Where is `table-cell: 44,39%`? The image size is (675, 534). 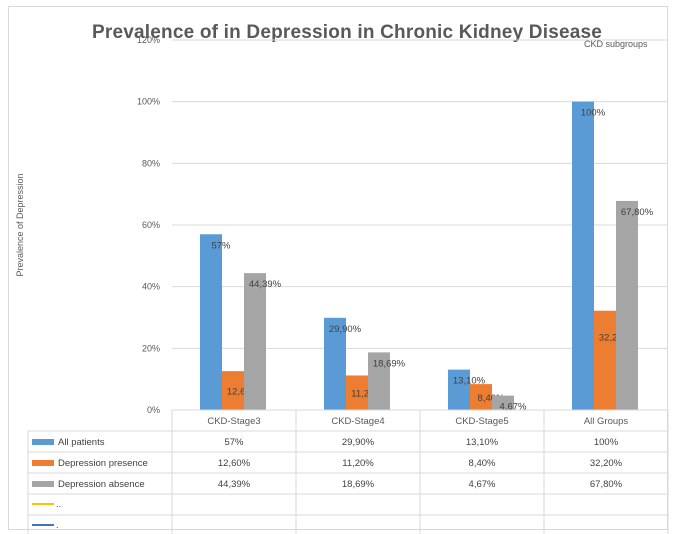 table-cell: 44,39% is located at coordinates (234, 484).